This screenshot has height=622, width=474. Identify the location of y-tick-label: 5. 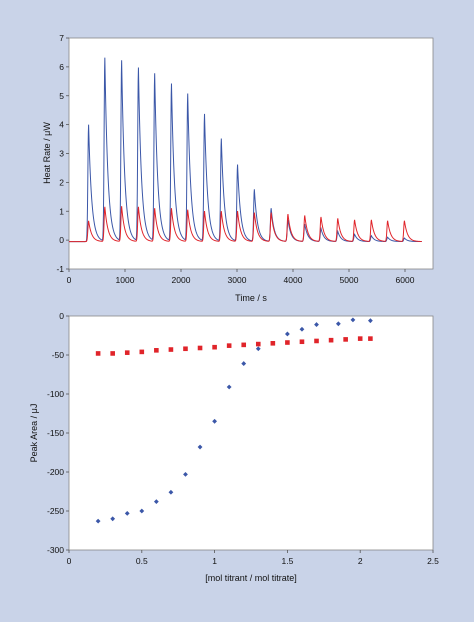
(61, 96).